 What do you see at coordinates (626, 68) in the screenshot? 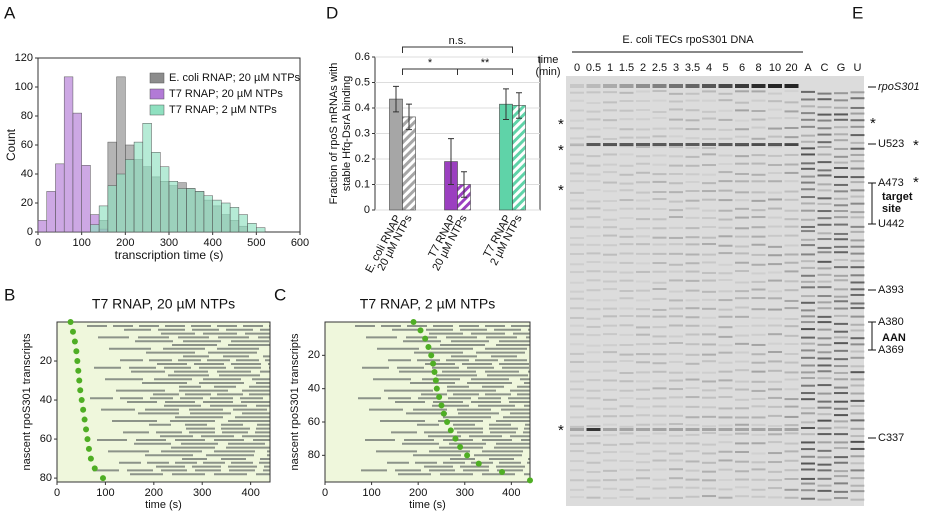
I see `lane-label: 1.5` at bounding box center [626, 68].